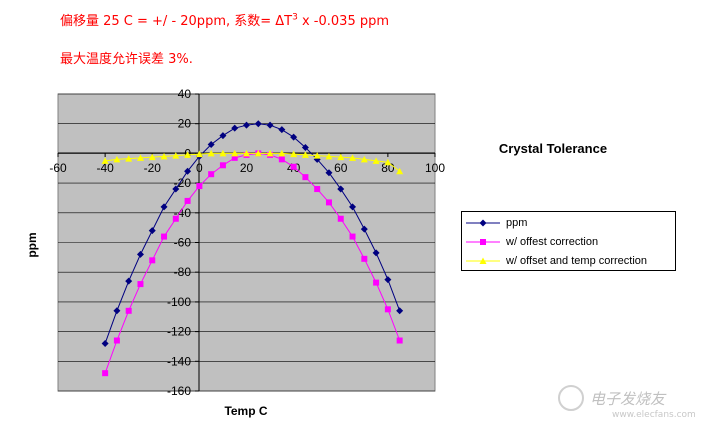 The width and height of the screenshot is (703, 434). Describe the element at coordinates (183, 272) in the screenshot. I see `y-tick-label: -80` at that location.